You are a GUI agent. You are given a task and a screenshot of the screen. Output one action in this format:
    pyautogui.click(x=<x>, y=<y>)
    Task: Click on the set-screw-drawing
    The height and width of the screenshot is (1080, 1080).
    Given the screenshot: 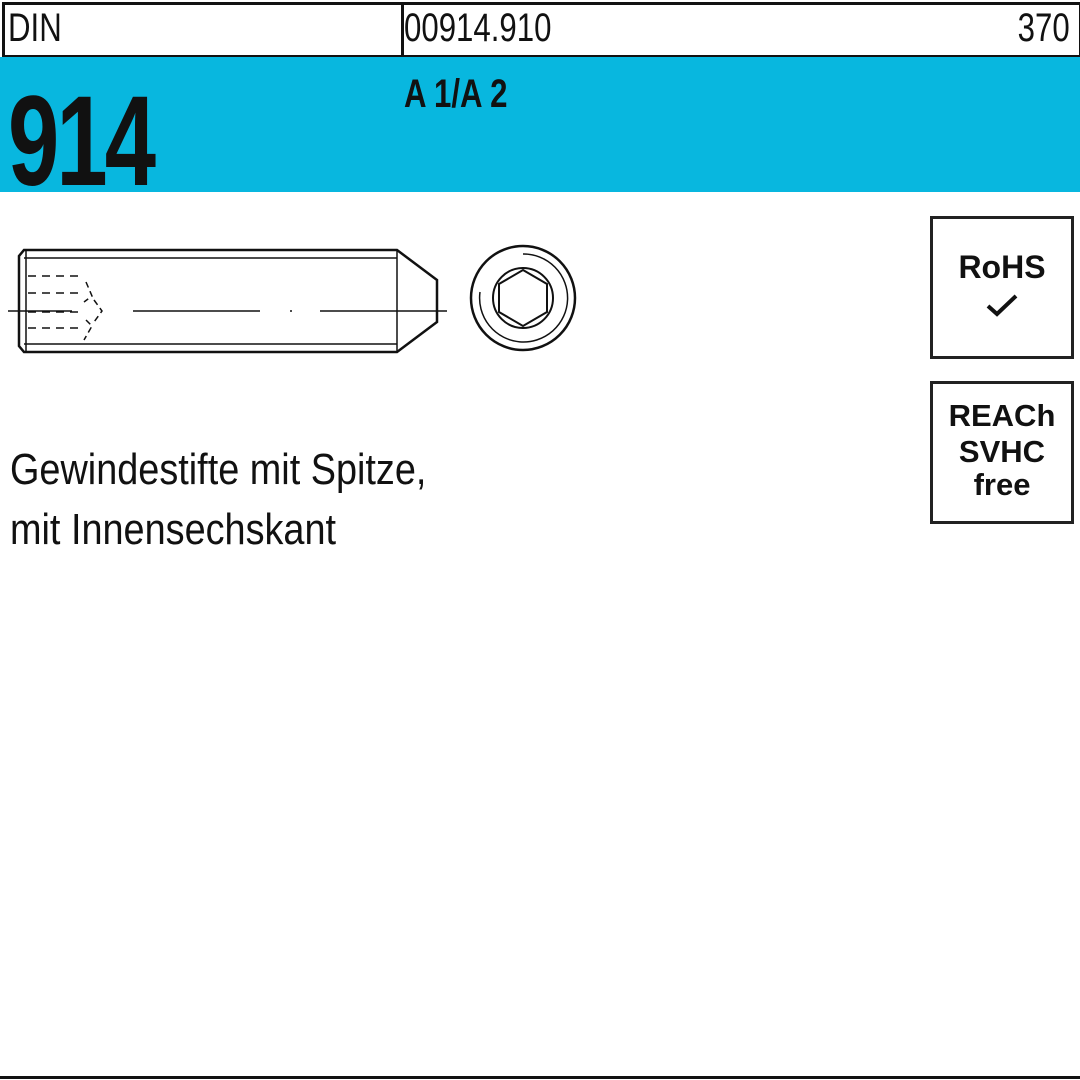 What is the action you would take?
    pyautogui.click(x=292, y=299)
    